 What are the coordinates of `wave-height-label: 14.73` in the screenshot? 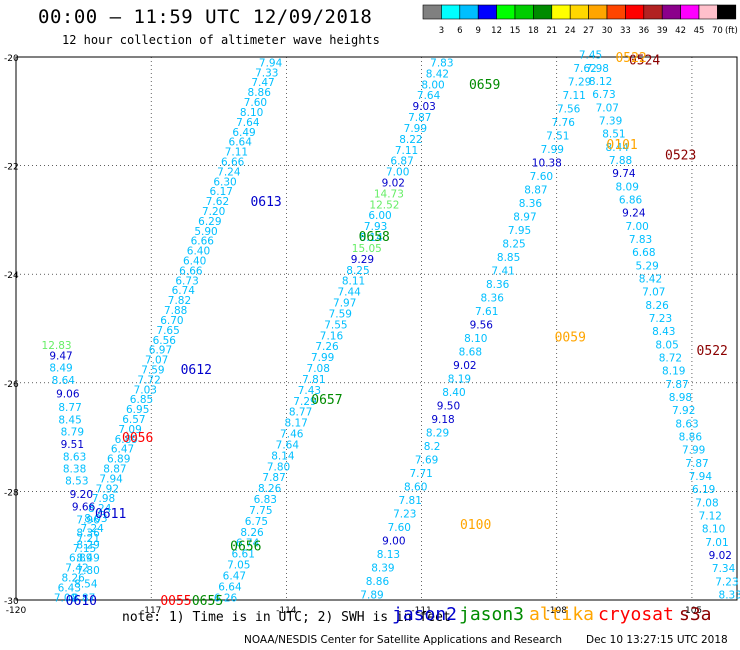 It's located at (389, 194).